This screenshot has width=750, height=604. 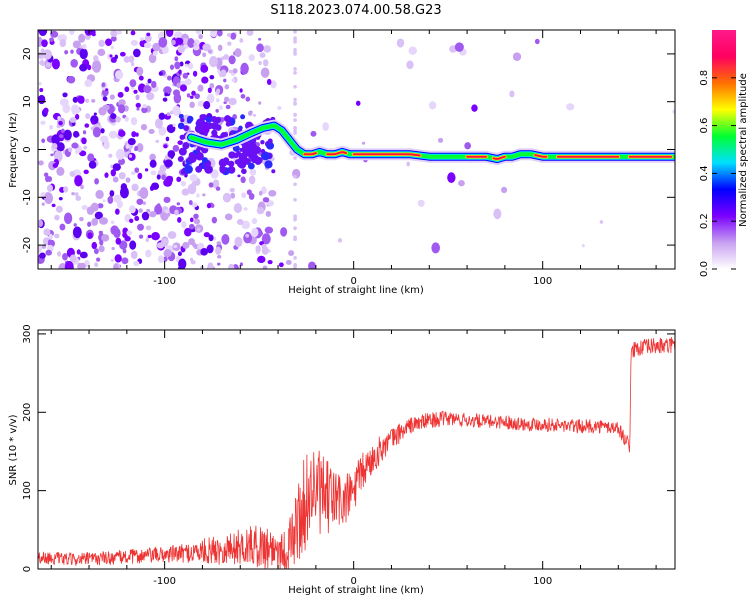 What do you see at coordinates (27, 412) in the screenshot?
I see `snr-y-tick-label: 200` at bounding box center [27, 412].